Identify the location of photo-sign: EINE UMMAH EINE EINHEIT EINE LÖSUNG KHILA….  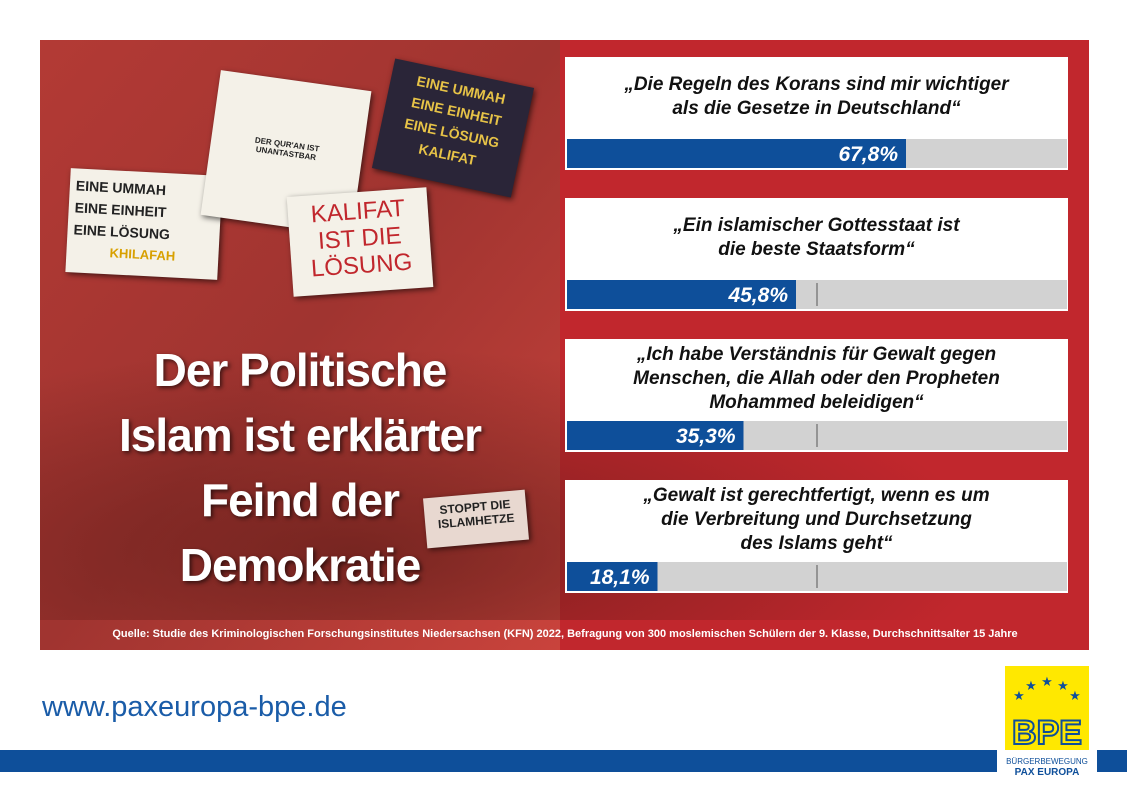
(144, 224).